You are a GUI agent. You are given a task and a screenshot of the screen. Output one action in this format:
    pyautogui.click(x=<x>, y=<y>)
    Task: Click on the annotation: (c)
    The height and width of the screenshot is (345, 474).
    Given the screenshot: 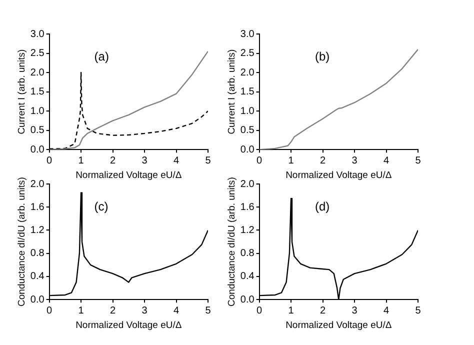 What is the action you would take?
    pyautogui.click(x=101, y=206)
    